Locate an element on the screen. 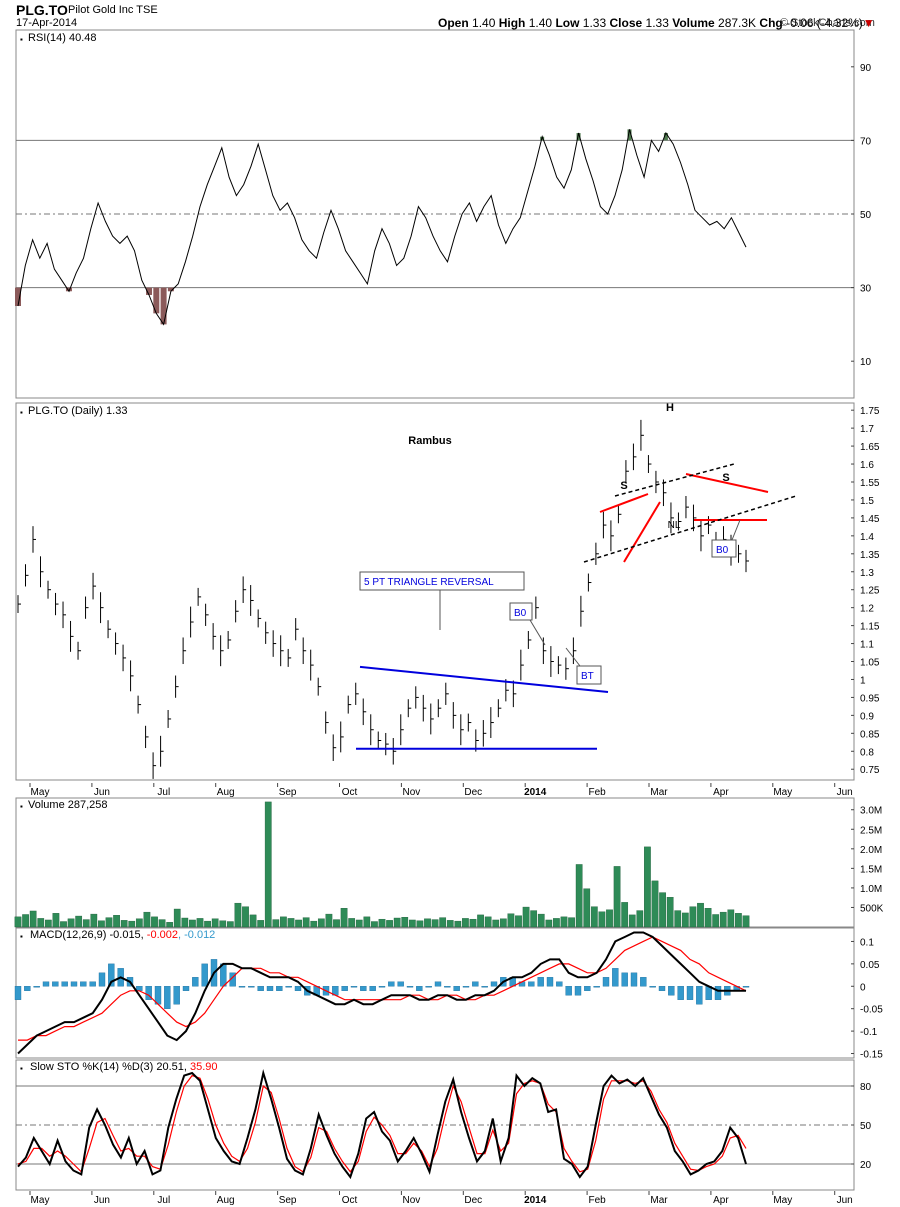 This screenshot has height=1207, width=900. x-tick-label: May is located at coordinates (40, 1200).